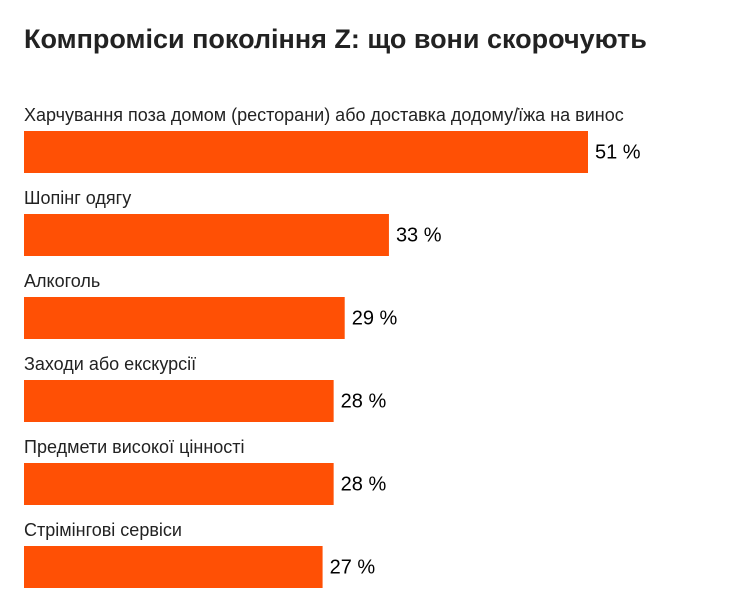 Image resolution: width=754 pixels, height=602 pixels. Describe the element at coordinates (103, 530) in the screenshot. I see `category-label: Стрімінгові сервіси` at that location.